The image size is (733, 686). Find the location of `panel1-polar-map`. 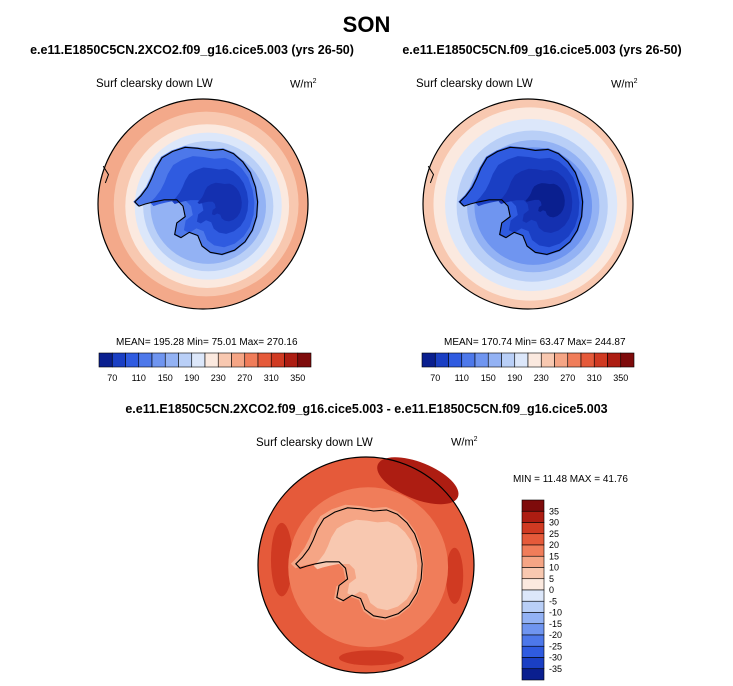

panel1-polar-map is located at coordinates (203, 204).